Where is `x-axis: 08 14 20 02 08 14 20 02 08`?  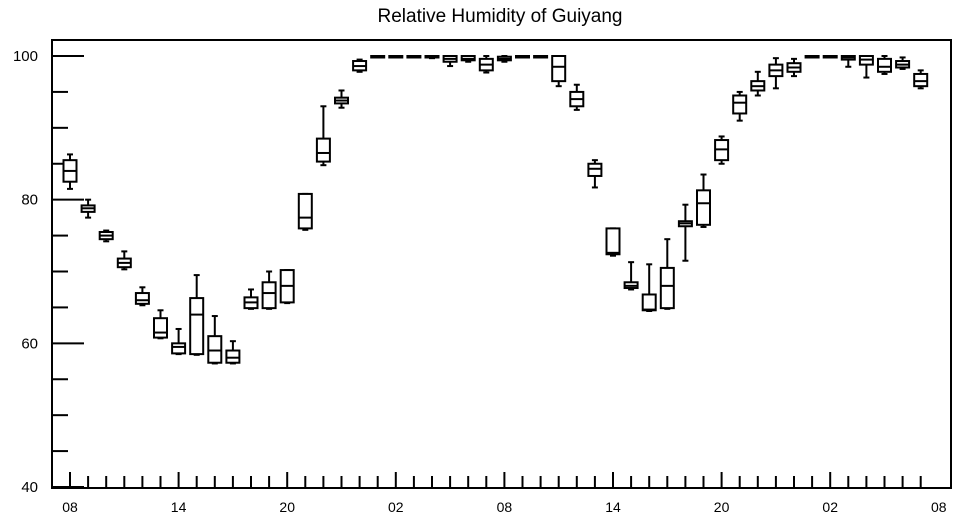 x-axis: 08 14 20 02 08 14 20 02 08 is located at coordinates (504, 493).